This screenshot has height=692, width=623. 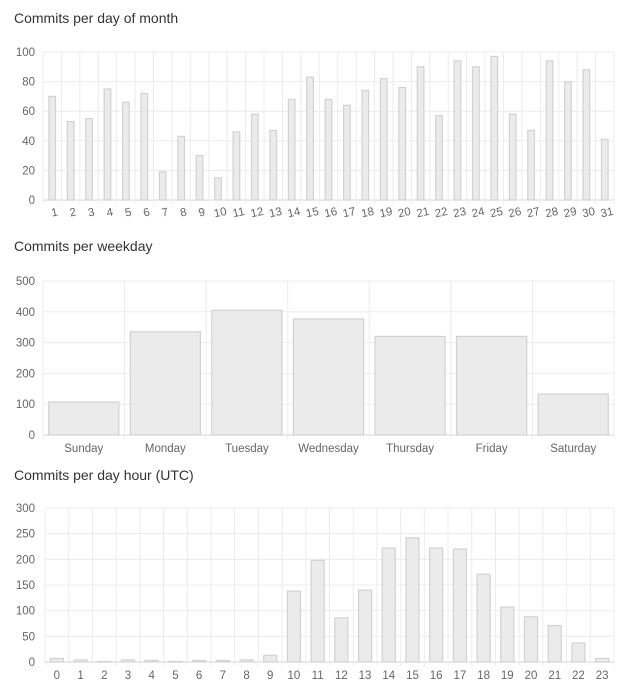 I want to click on x-tick-label: 19, so click(x=507, y=676).